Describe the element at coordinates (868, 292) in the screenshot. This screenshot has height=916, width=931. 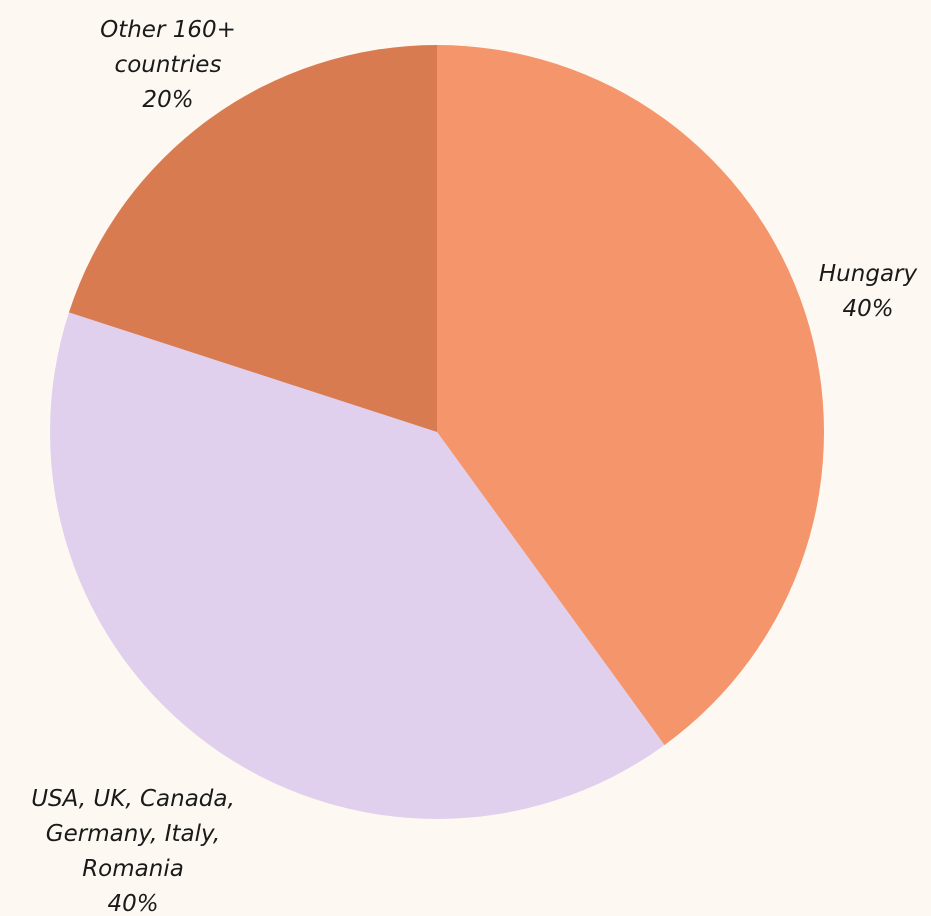
I see `slice-label: Hungary 40%` at that location.